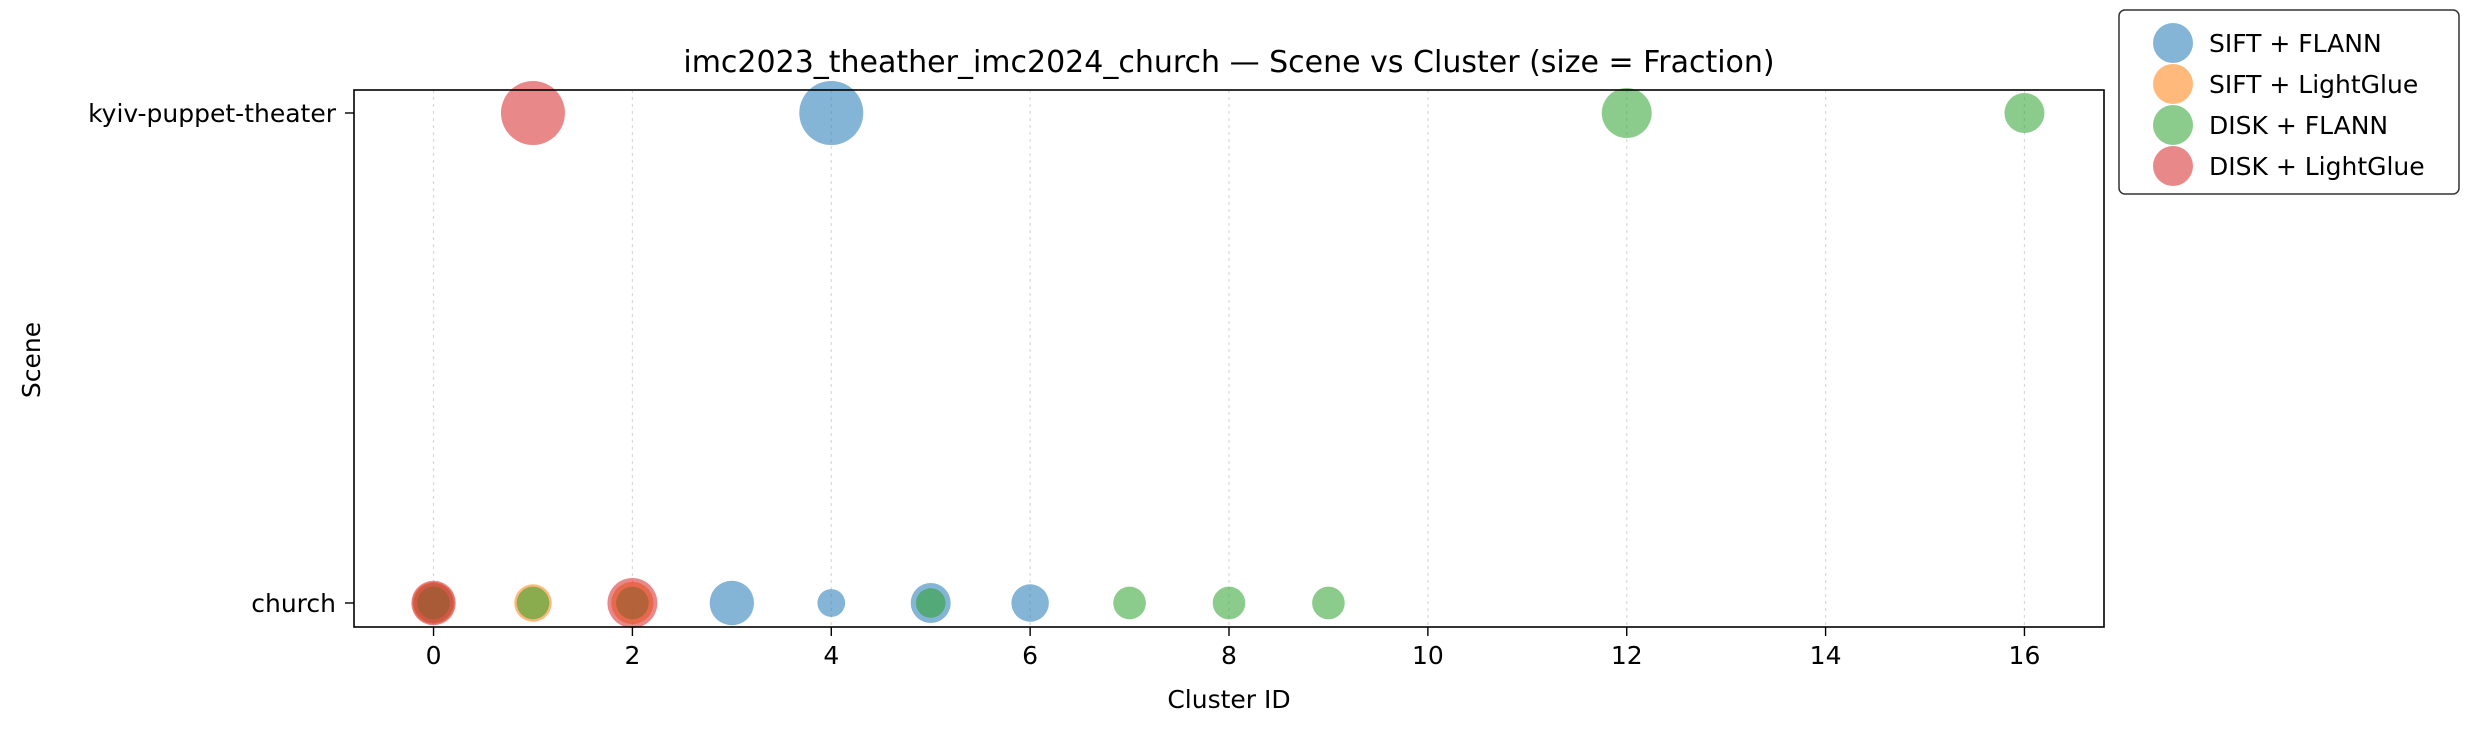  I want to click on legend-label: SIFT + LightGlue, so click(2313, 84).